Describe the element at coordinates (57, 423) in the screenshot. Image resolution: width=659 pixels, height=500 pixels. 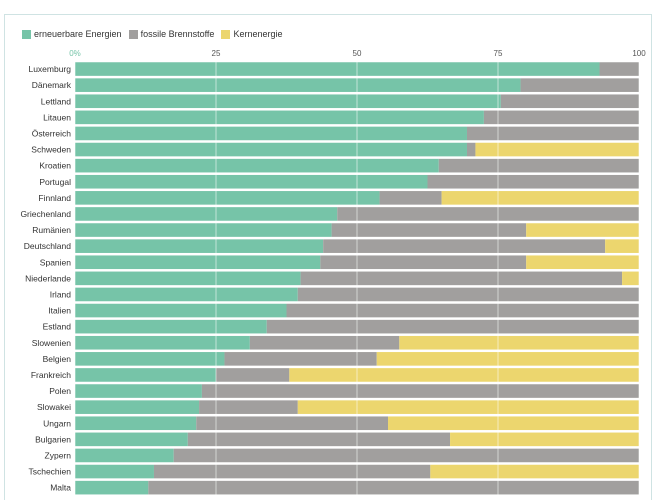
I see `category-label: Ungarn` at that location.